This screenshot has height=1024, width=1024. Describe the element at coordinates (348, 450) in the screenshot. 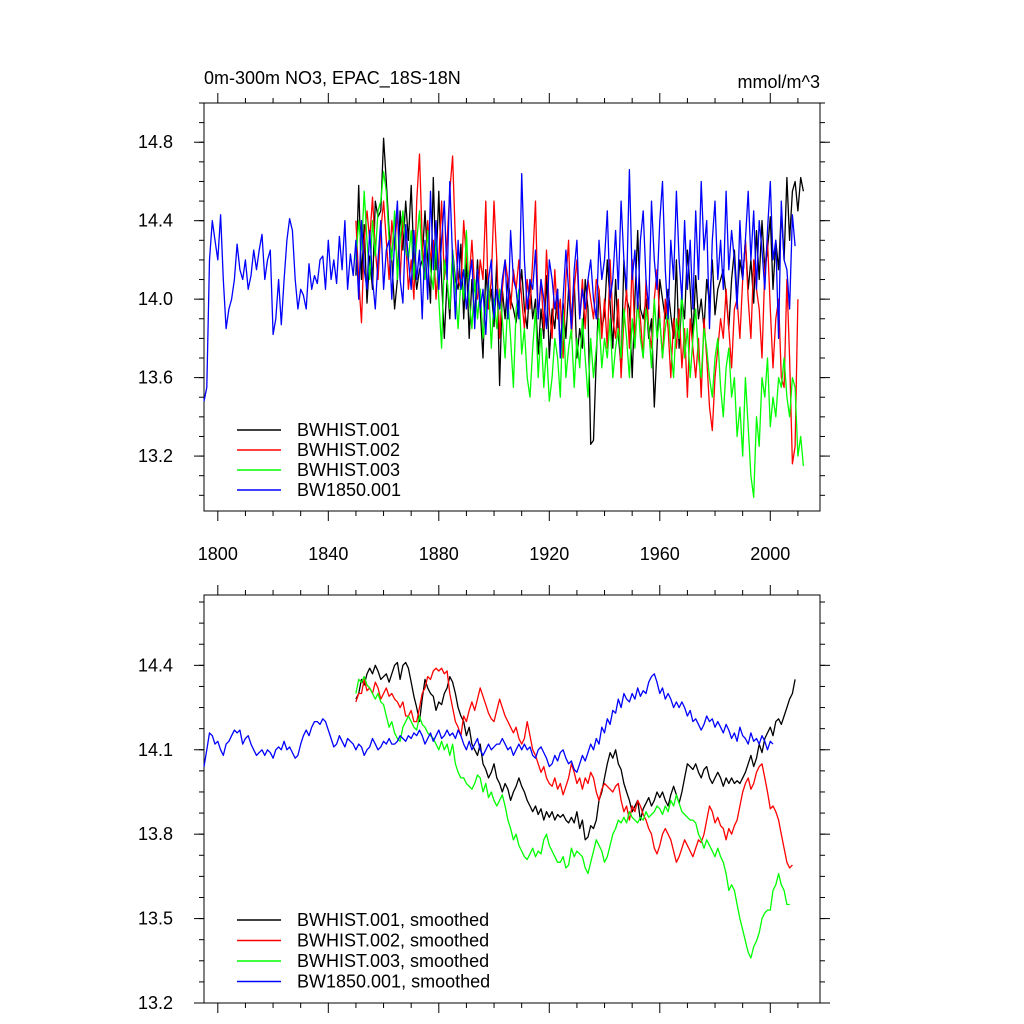

I see `top-legend-label: BWHIST.002` at that location.